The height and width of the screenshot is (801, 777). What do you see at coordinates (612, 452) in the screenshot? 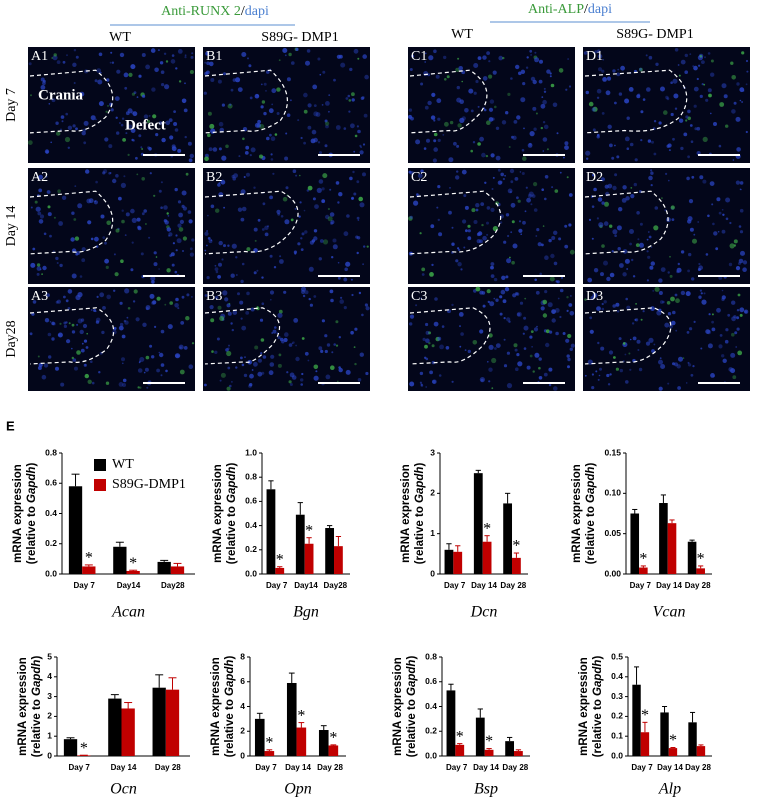
I see `y-tick-label: 0.15` at bounding box center [612, 452].